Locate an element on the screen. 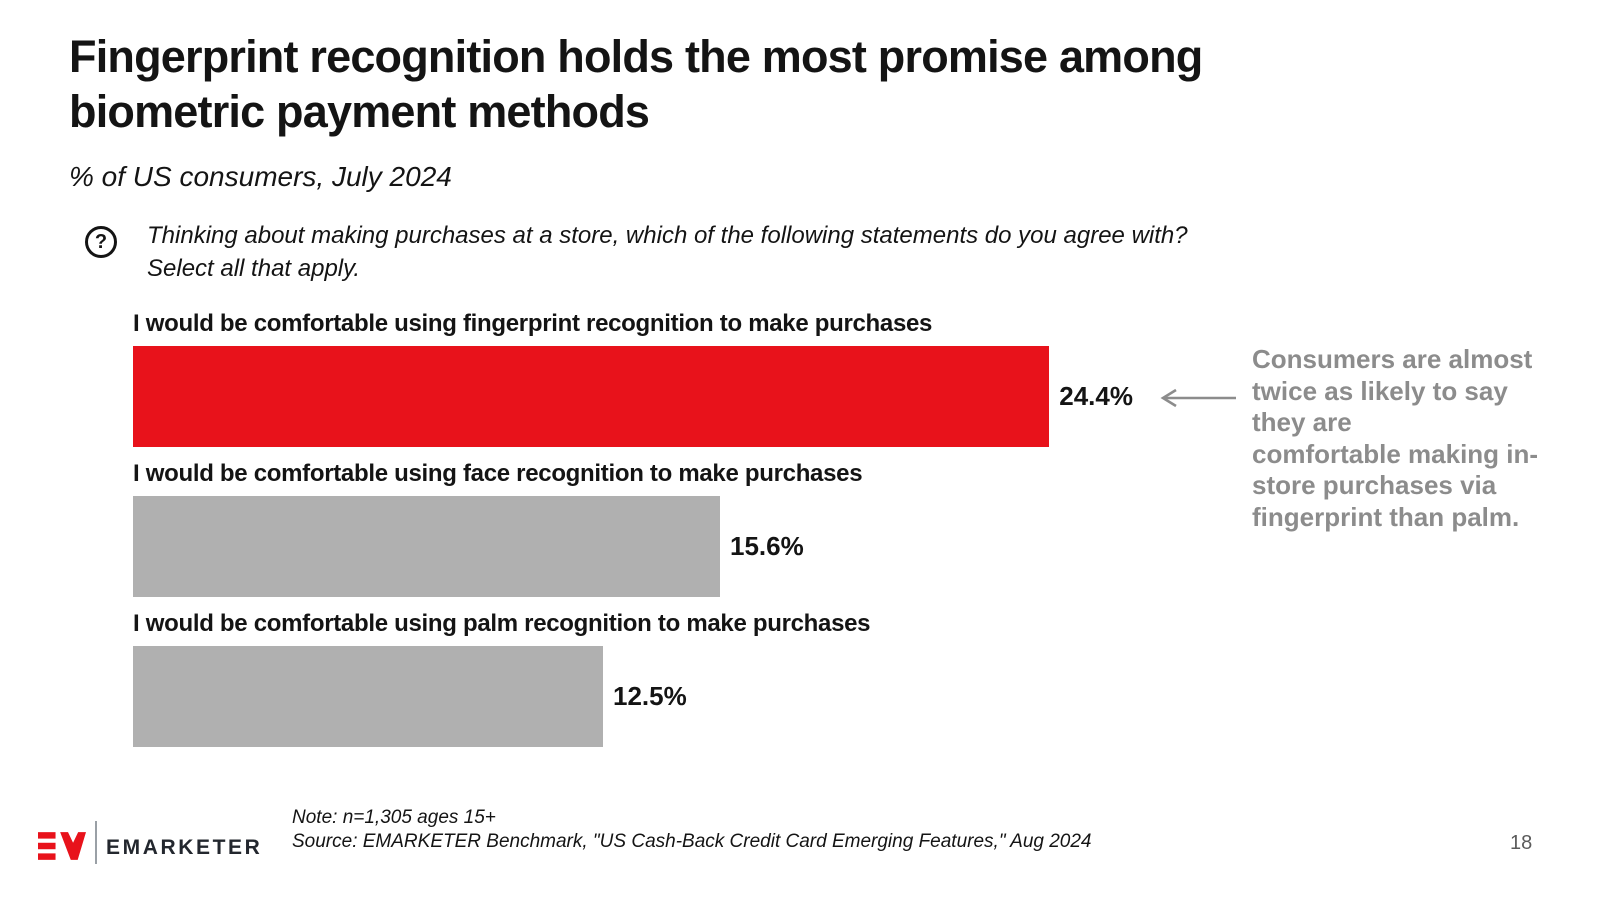 The height and width of the screenshot is (900, 1600). page-number: 18 is located at coordinates (1521, 843).